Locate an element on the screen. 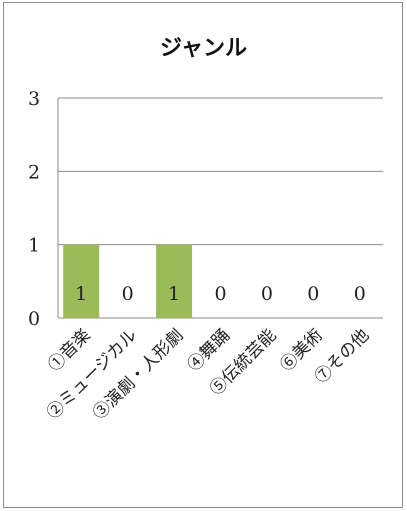 The image size is (407, 511). y-tick-label: 2 is located at coordinates (34, 172).